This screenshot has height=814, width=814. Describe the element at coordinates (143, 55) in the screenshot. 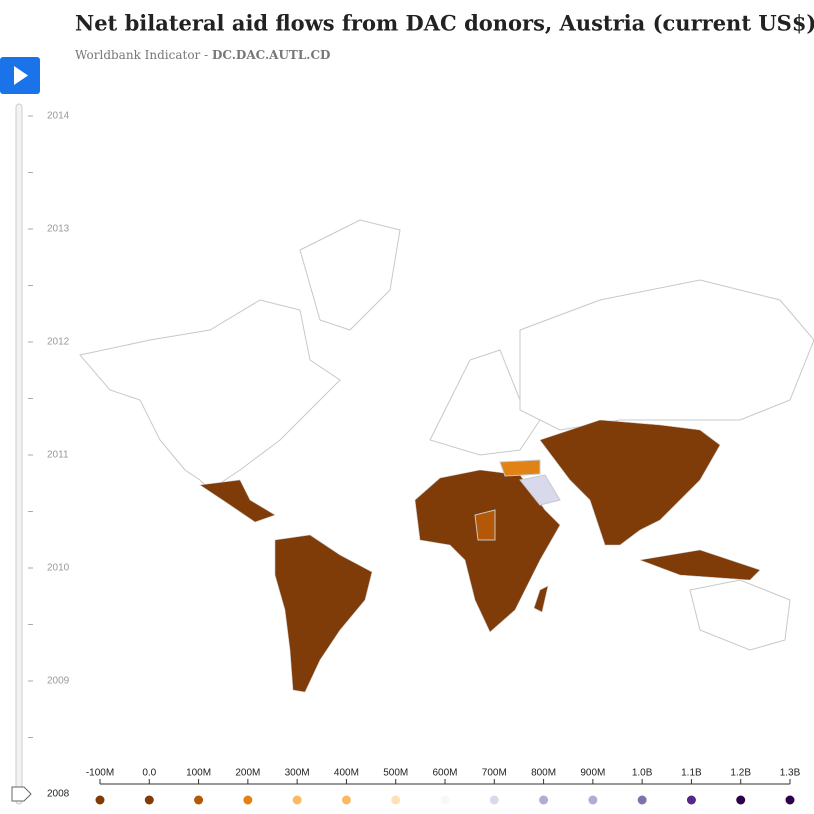

I see `subtitle-text: Worldbank Indicator -` at that location.